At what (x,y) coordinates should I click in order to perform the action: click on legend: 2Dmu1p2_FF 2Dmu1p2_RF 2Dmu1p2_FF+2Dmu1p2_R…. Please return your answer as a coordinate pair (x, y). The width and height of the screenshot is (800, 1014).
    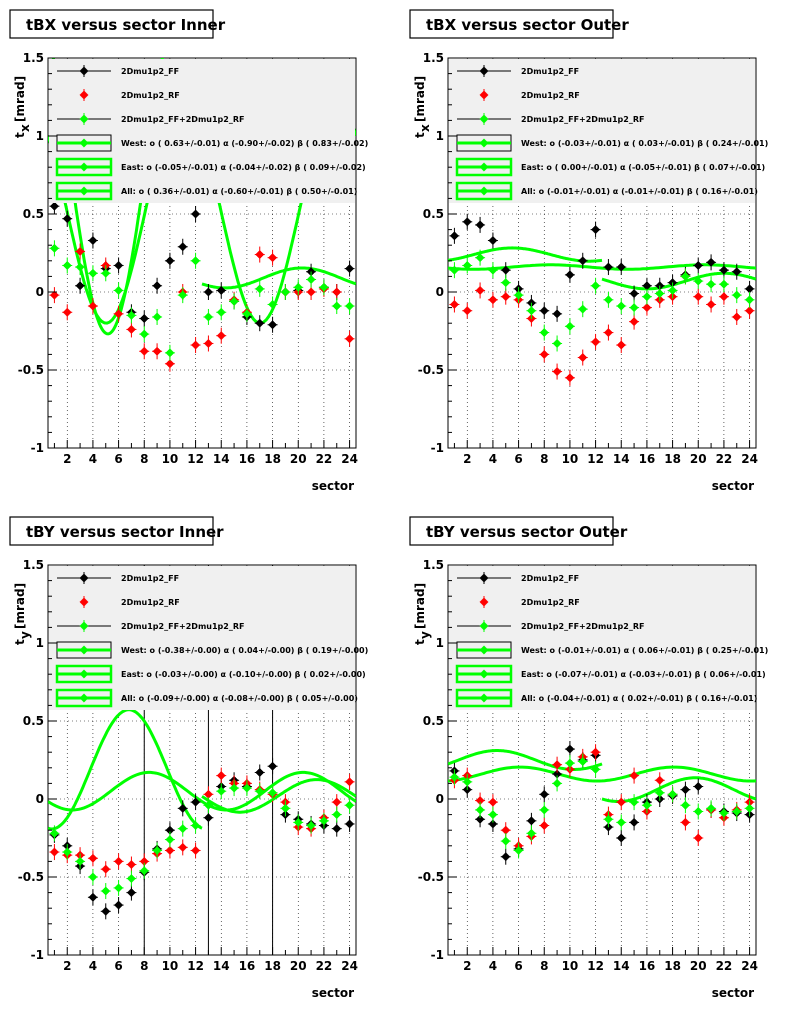
    Looking at the image, I should click on (608, 131).